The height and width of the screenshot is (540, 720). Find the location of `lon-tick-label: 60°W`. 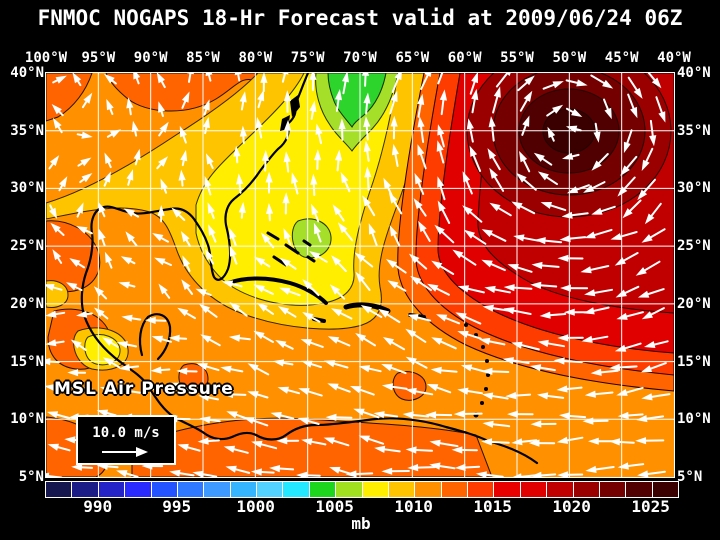

lon-tick-label: 60°W is located at coordinates (464, 58).